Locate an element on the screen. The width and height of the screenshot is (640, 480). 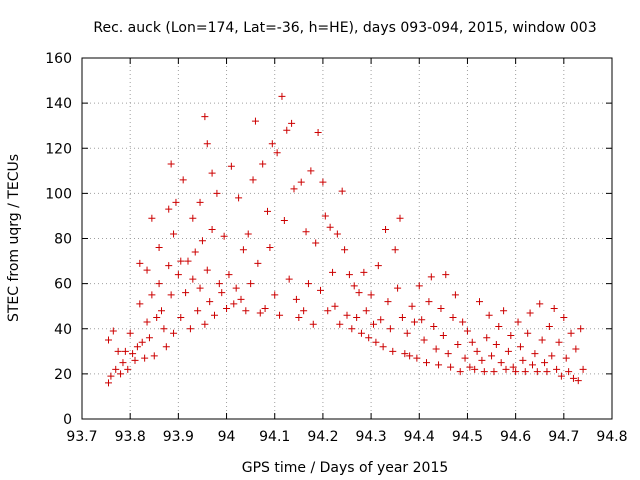
x-tick-label: 94.3 is located at coordinates (371, 437).